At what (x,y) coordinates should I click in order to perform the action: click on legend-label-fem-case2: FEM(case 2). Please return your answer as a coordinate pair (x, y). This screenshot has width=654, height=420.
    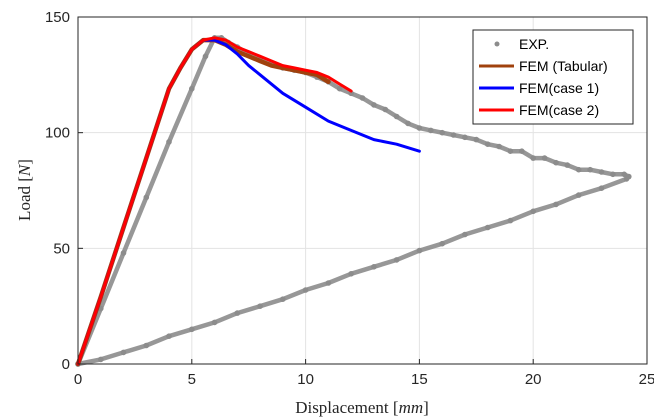
    Looking at the image, I should click on (559, 110).